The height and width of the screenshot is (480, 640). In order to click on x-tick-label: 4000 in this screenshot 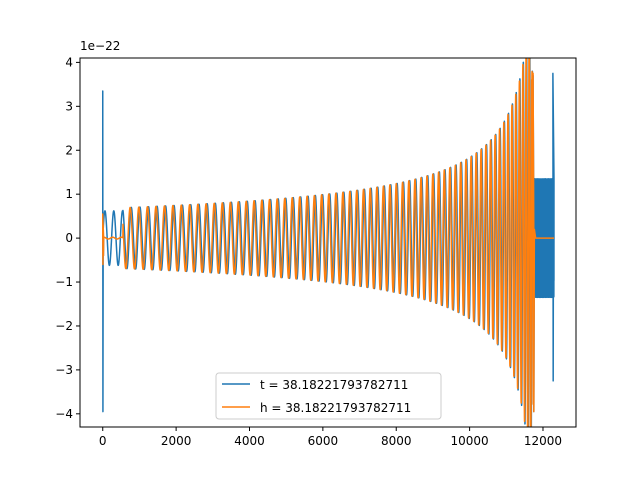, I will do `click(249, 441)`.